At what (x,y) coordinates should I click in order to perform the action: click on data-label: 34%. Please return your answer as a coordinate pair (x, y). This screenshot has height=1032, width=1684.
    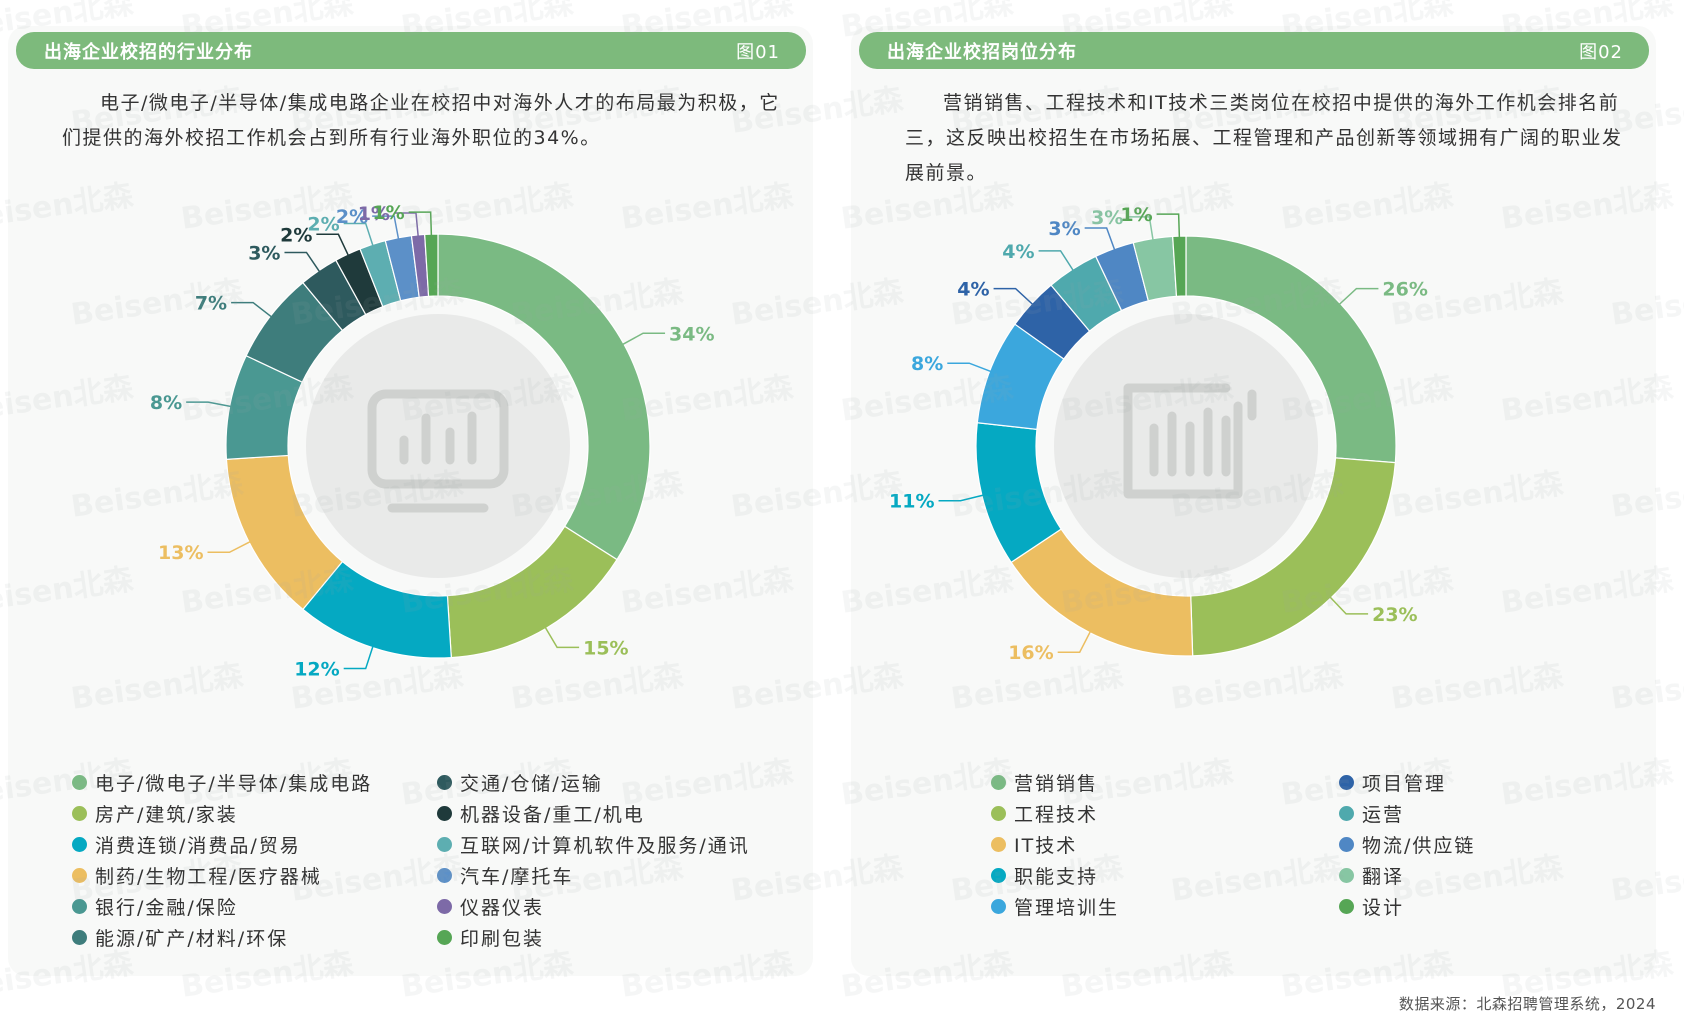
    Looking at the image, I should click on (691, 334).